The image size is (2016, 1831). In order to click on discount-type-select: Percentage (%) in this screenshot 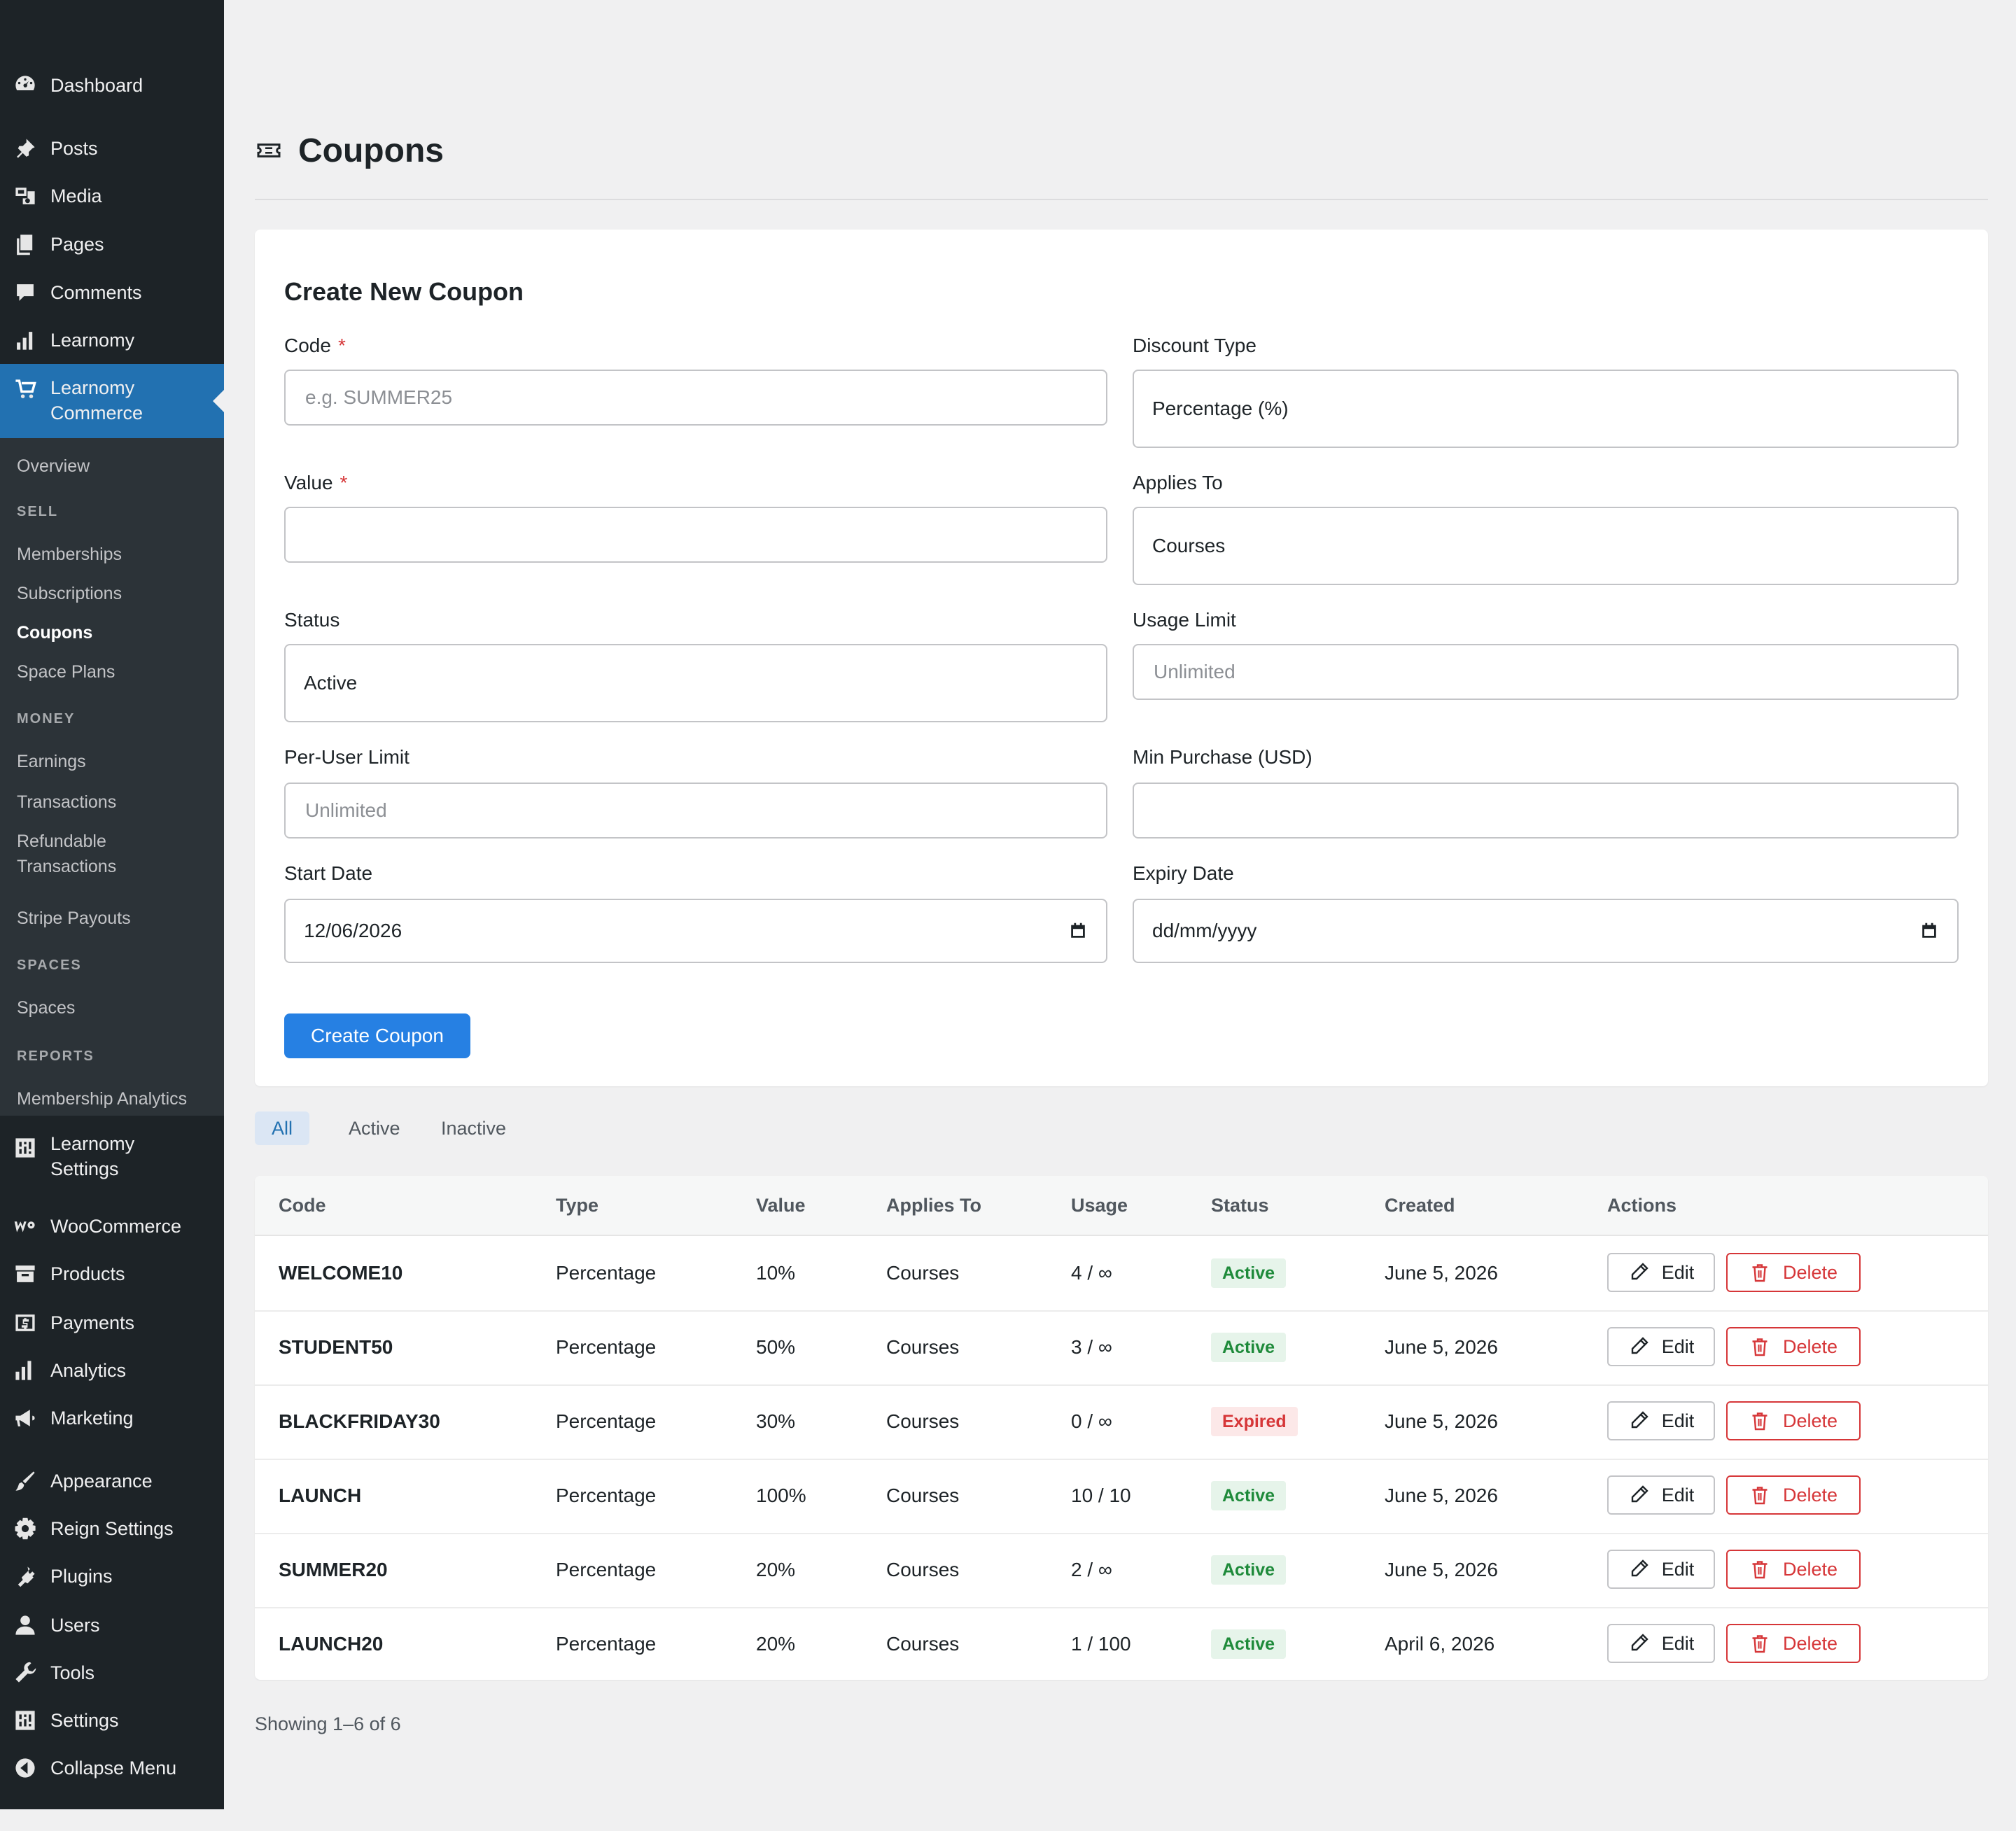, I will do `click(1546, 409)`.